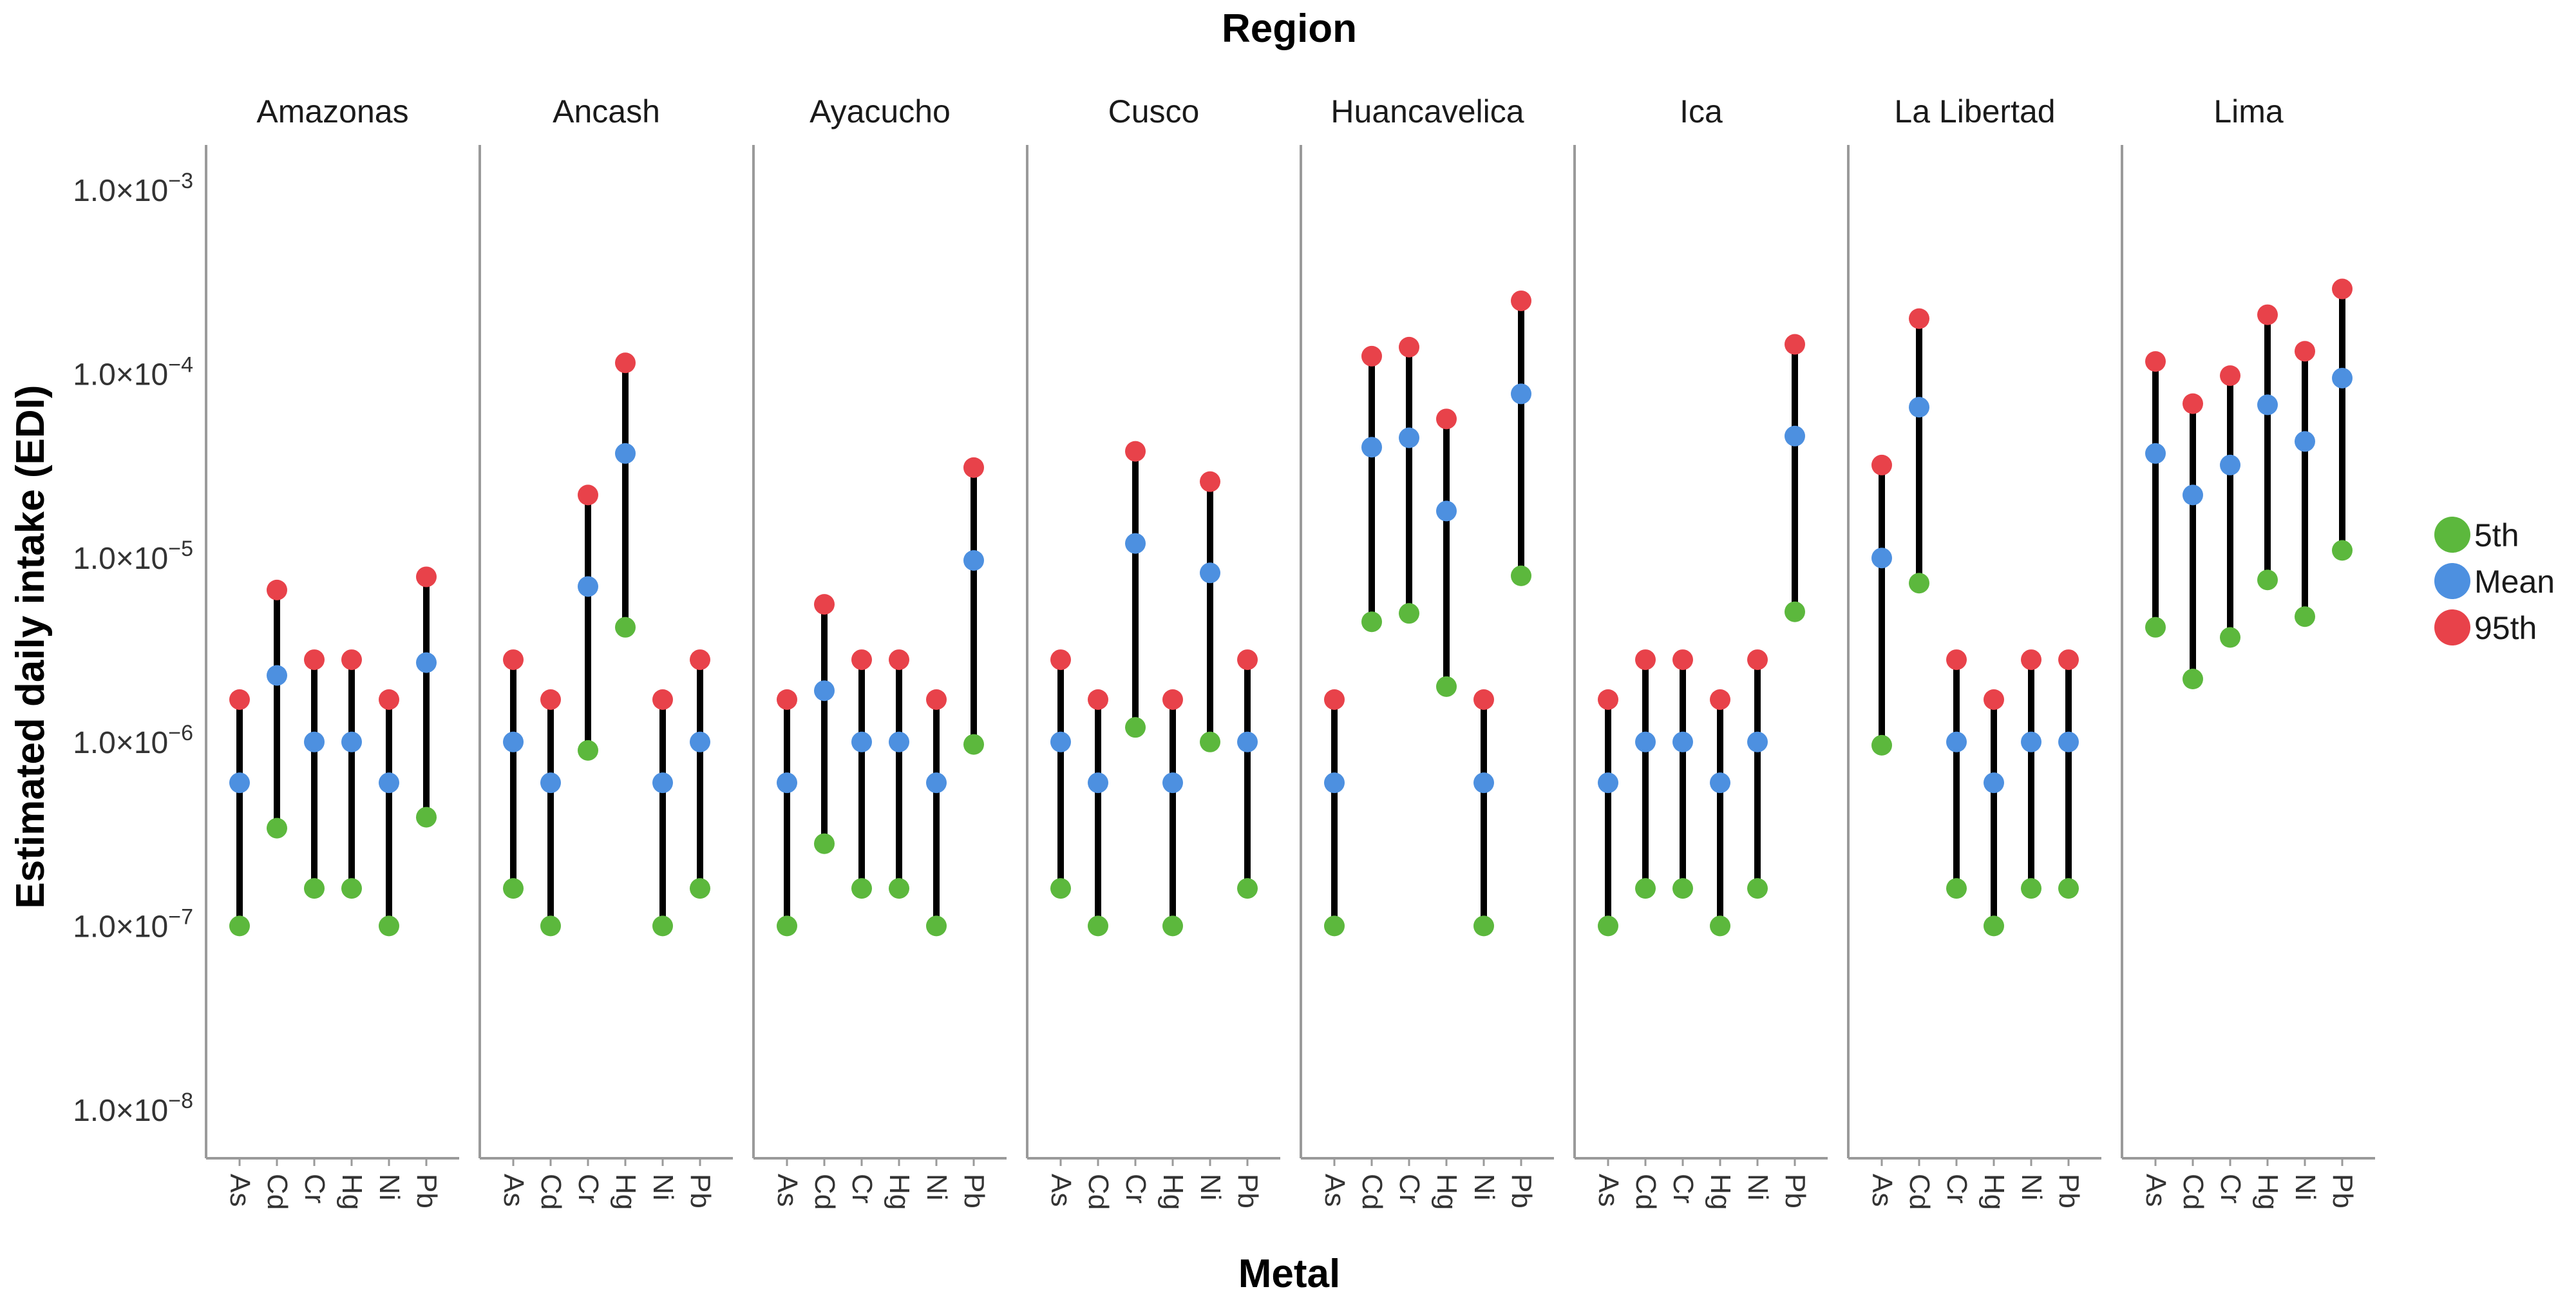 The height and width of the screenshot is (1309, 2576). Describe the element at coordinates (1427, 651) in the screenshot. I see `facet-panel: Huancavelica As Cd Cr Hg Ni Pb` at that location.